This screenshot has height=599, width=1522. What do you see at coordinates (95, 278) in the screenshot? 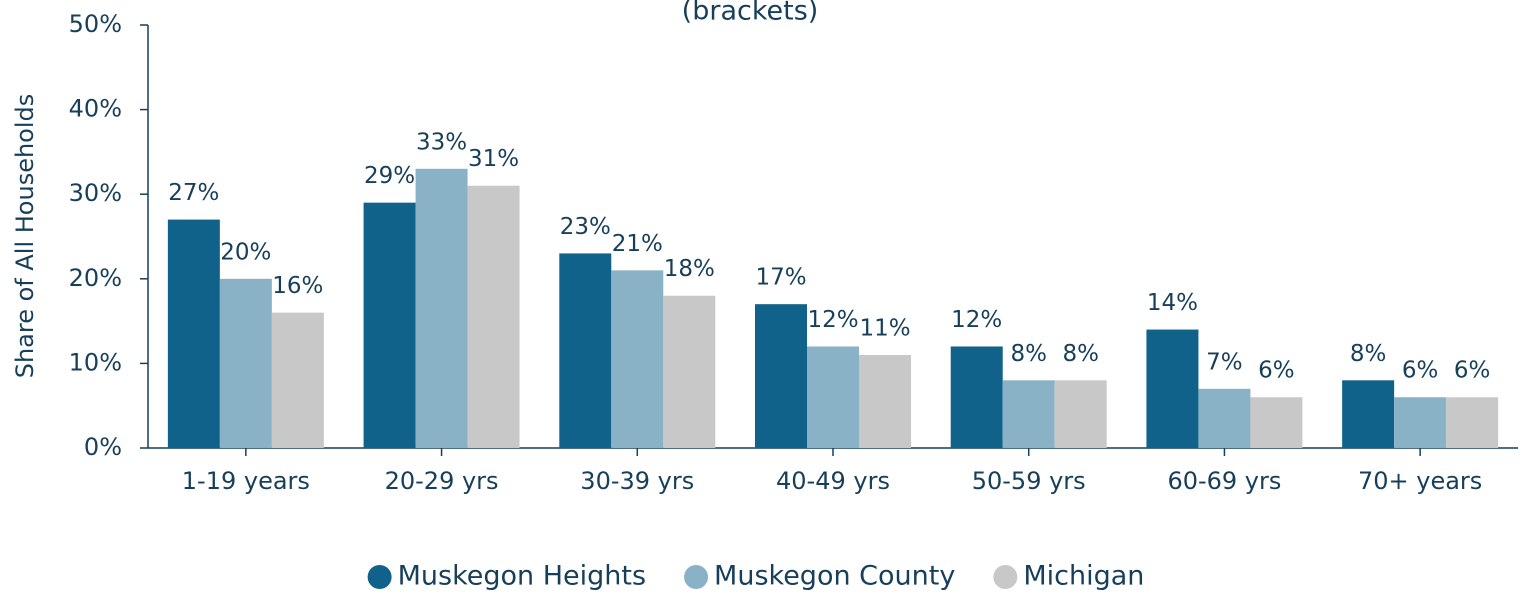
I see `y-tick-label: 20%` at bounding box center [95, 278].